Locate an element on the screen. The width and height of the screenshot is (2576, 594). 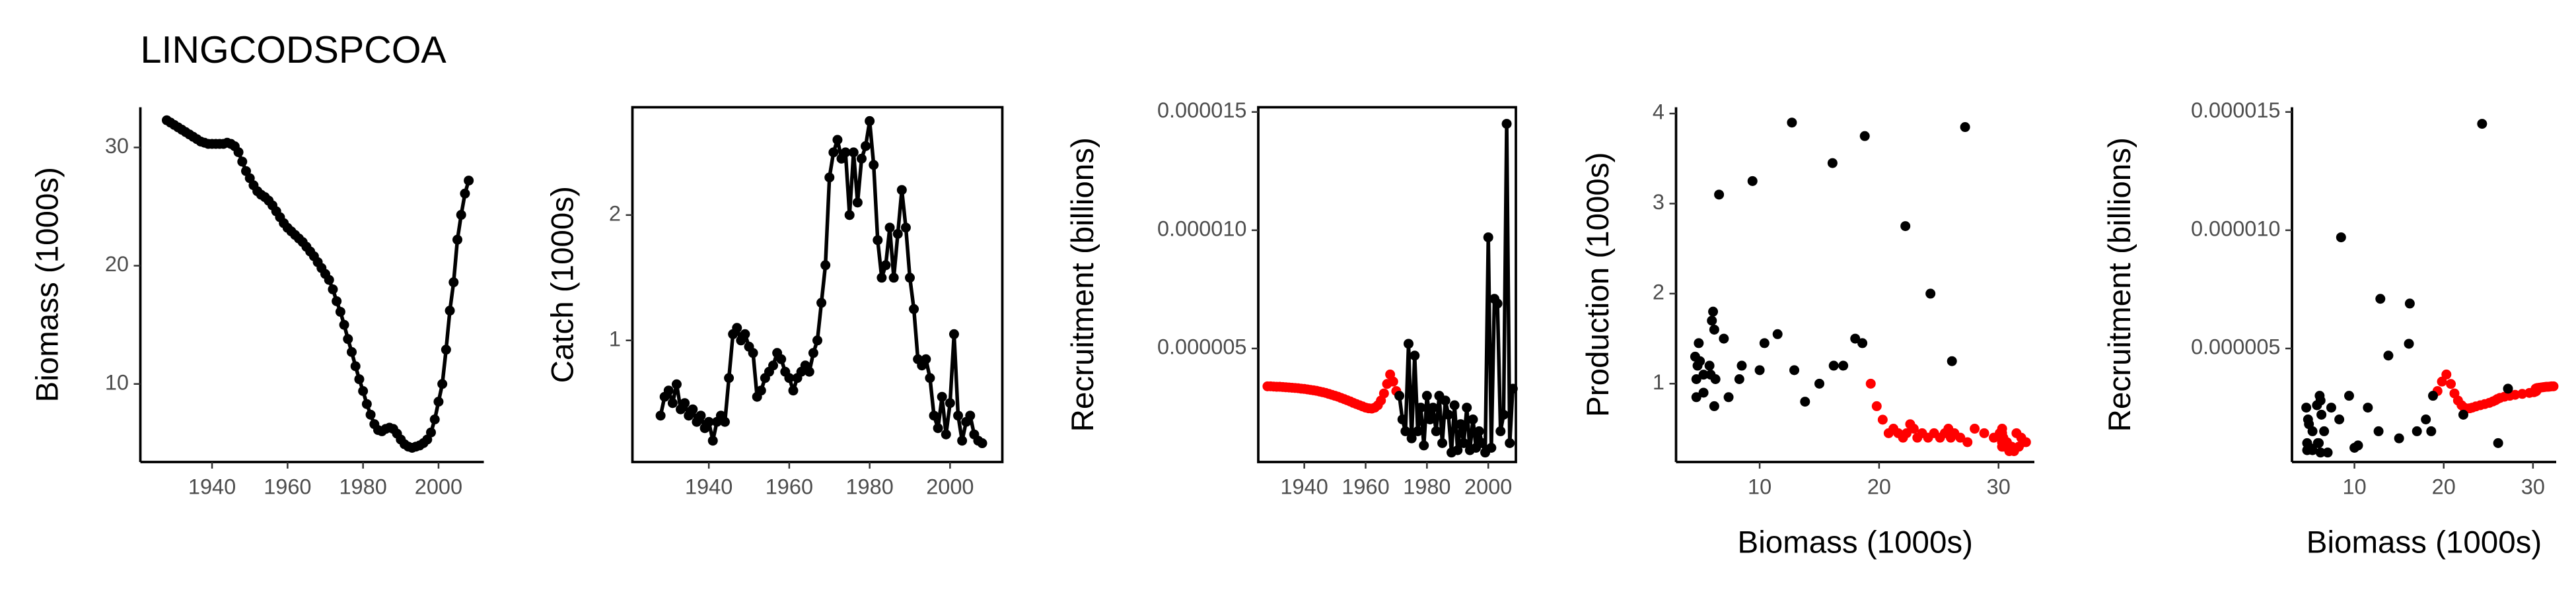
y-tick-label: 3 is located at coordinates (1659, 202).